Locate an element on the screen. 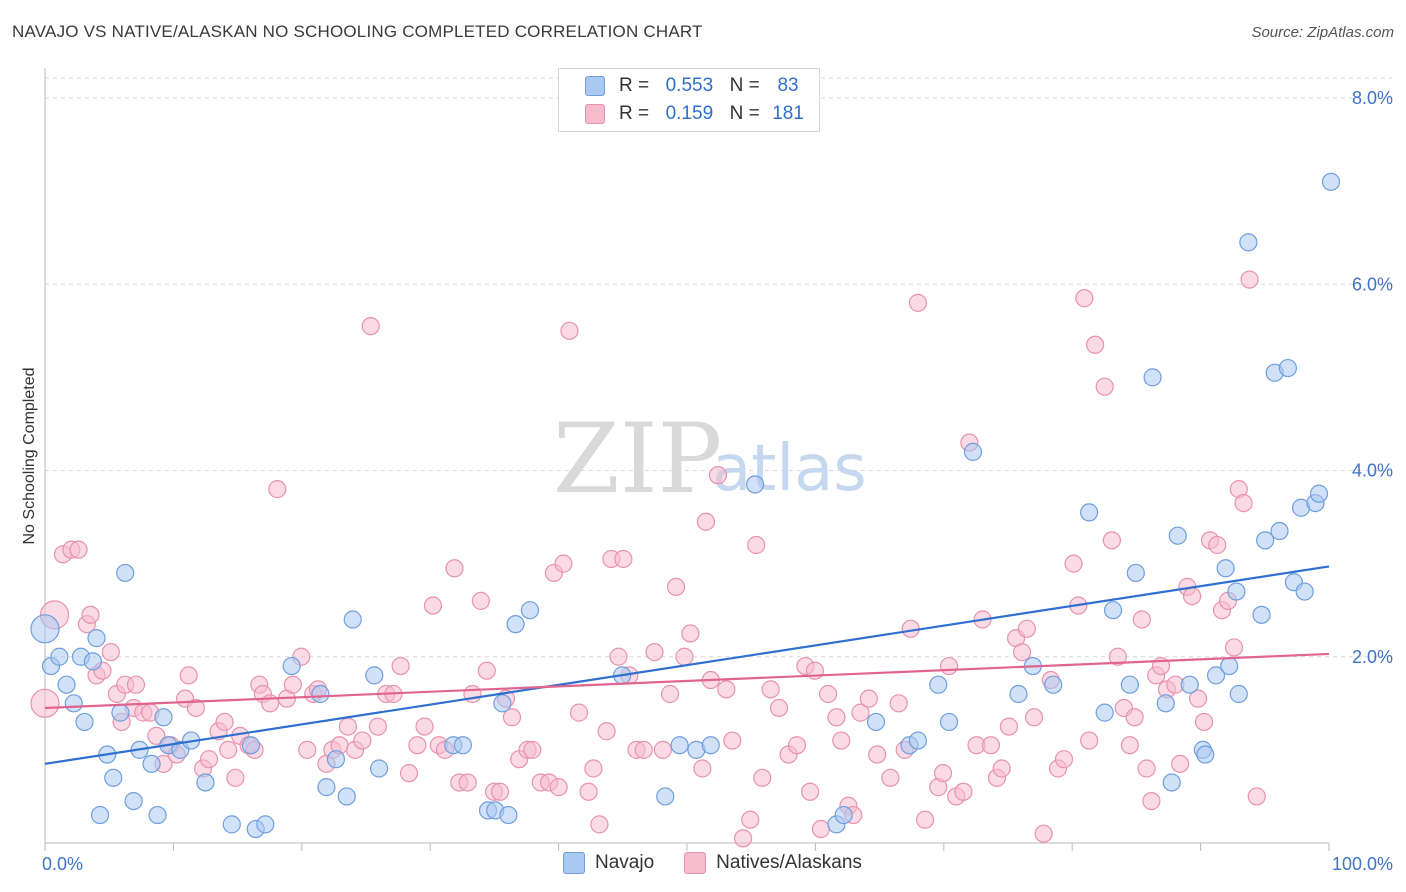 This screenshot has width=1406, height=892. natives-r-value: 0.159 is located at coordinates (689, 113).